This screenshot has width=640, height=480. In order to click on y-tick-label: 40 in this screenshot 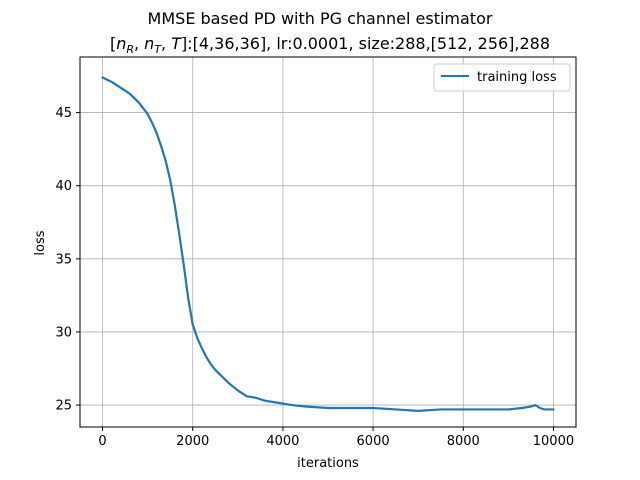, I will do `click(63, 186)`.